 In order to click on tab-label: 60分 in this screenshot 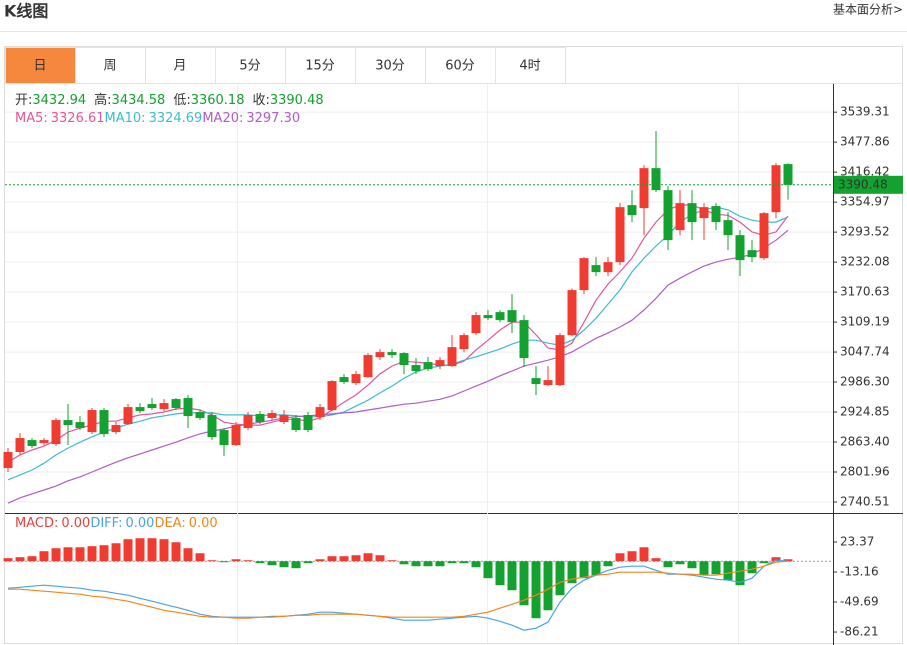, I will do `click(460, 66)`.